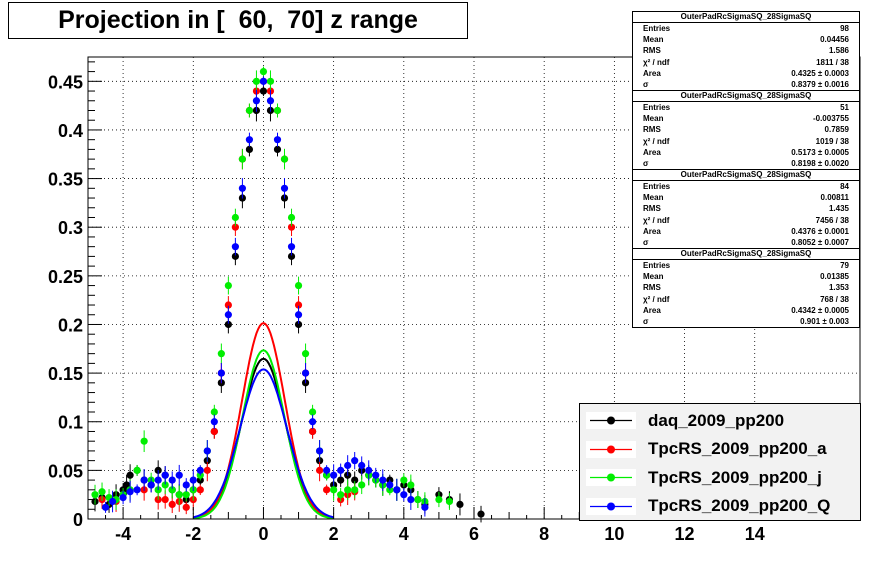 The width and height of the screenshot is (878, 578). Describe the element at coordinates (836, 130) in the screenshot. I see `stats-value: 0.7859` at that location.